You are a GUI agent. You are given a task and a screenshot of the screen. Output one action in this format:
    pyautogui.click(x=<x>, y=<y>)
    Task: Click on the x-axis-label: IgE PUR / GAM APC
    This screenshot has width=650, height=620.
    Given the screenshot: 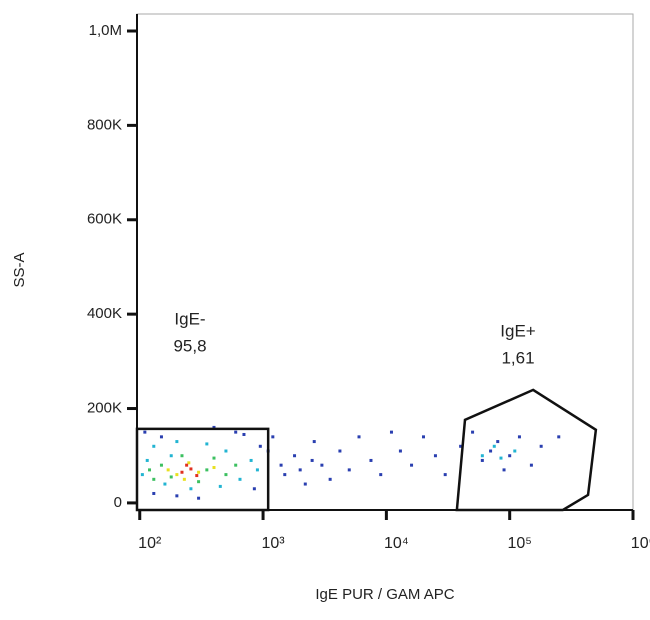 What is the action you would take?
    pyautogui.click(x=384, y=594)
    